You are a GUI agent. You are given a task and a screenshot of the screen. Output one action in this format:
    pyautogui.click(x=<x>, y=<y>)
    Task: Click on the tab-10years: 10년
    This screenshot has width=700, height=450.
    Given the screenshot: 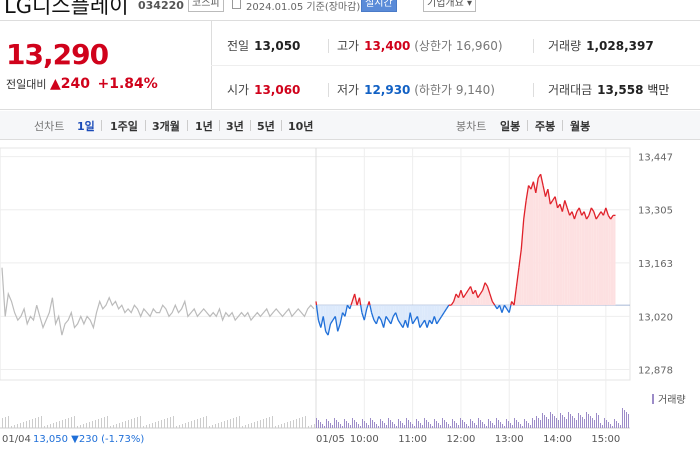 What is the action you would take?
    pyautogui.click(x=301, y=126)
    